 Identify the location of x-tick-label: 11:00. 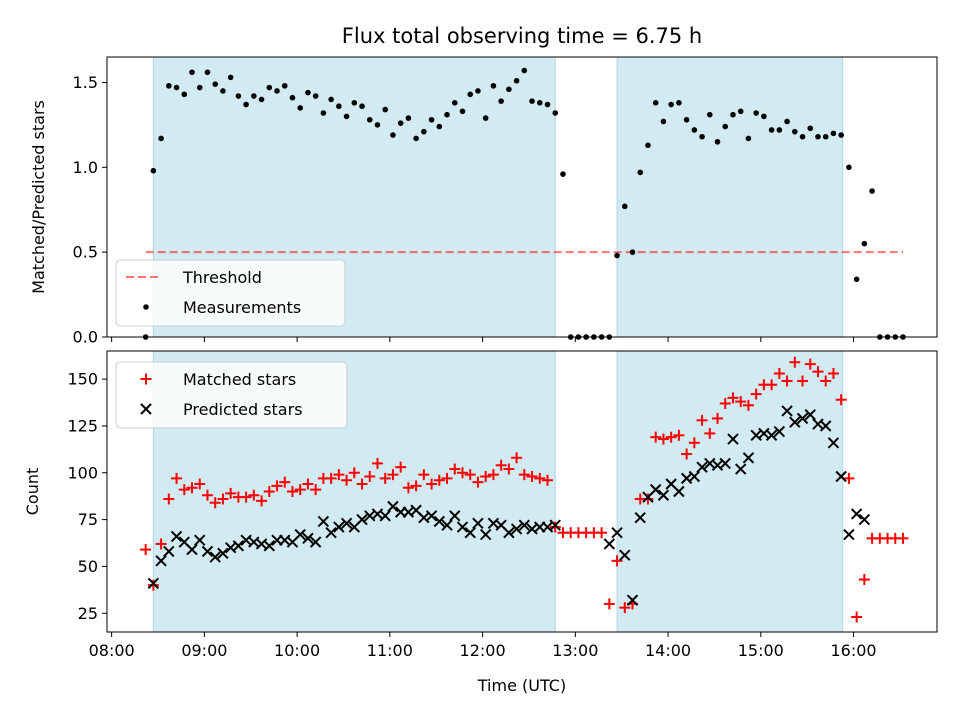
(390, 650).